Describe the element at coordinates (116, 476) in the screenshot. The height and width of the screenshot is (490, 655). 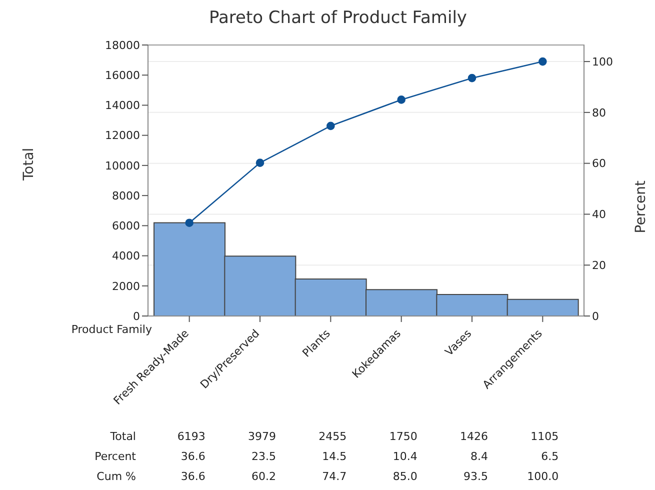
I see `text: Cum %` at that location.